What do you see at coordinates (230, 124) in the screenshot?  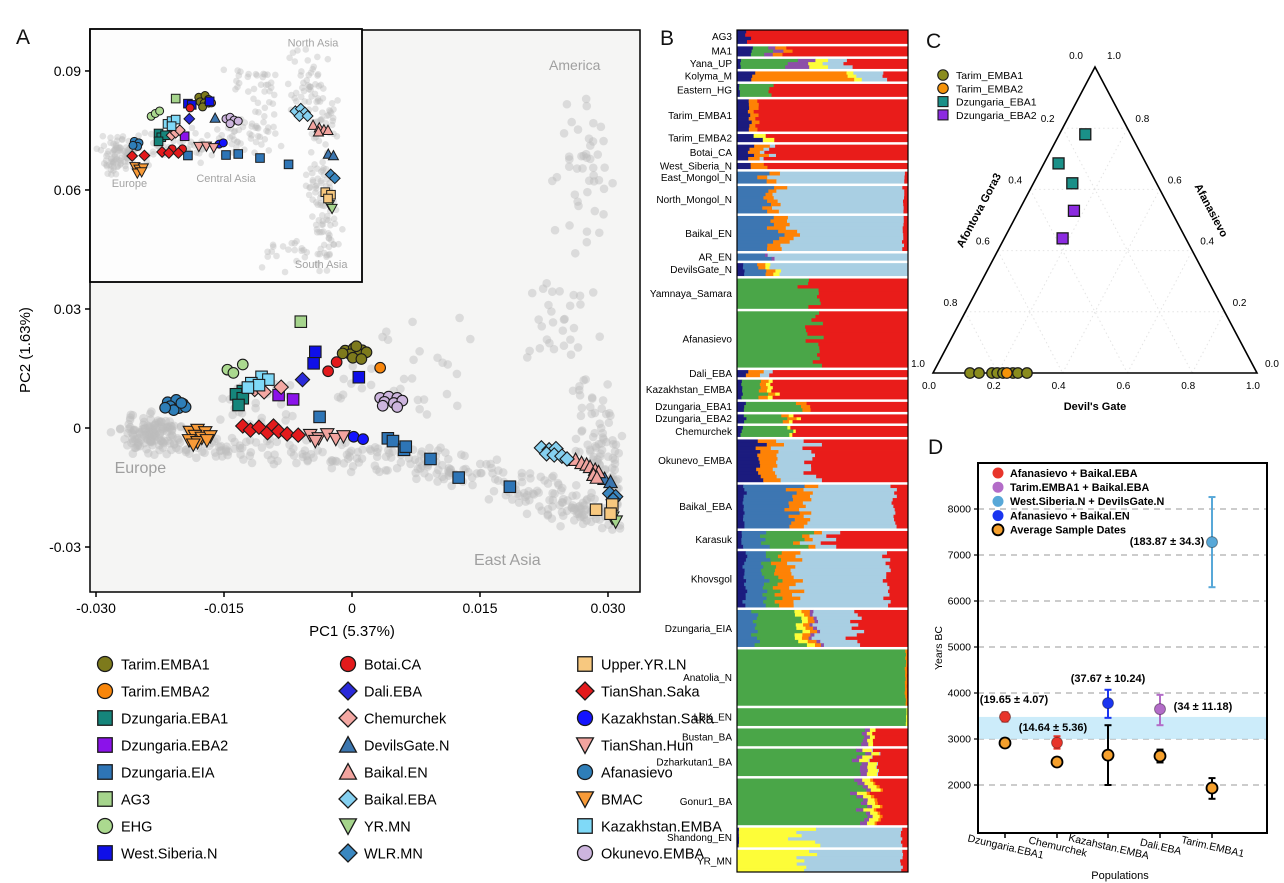 I see `Okunevo.EMBA-inset-point` at bounding box center [230, 124].